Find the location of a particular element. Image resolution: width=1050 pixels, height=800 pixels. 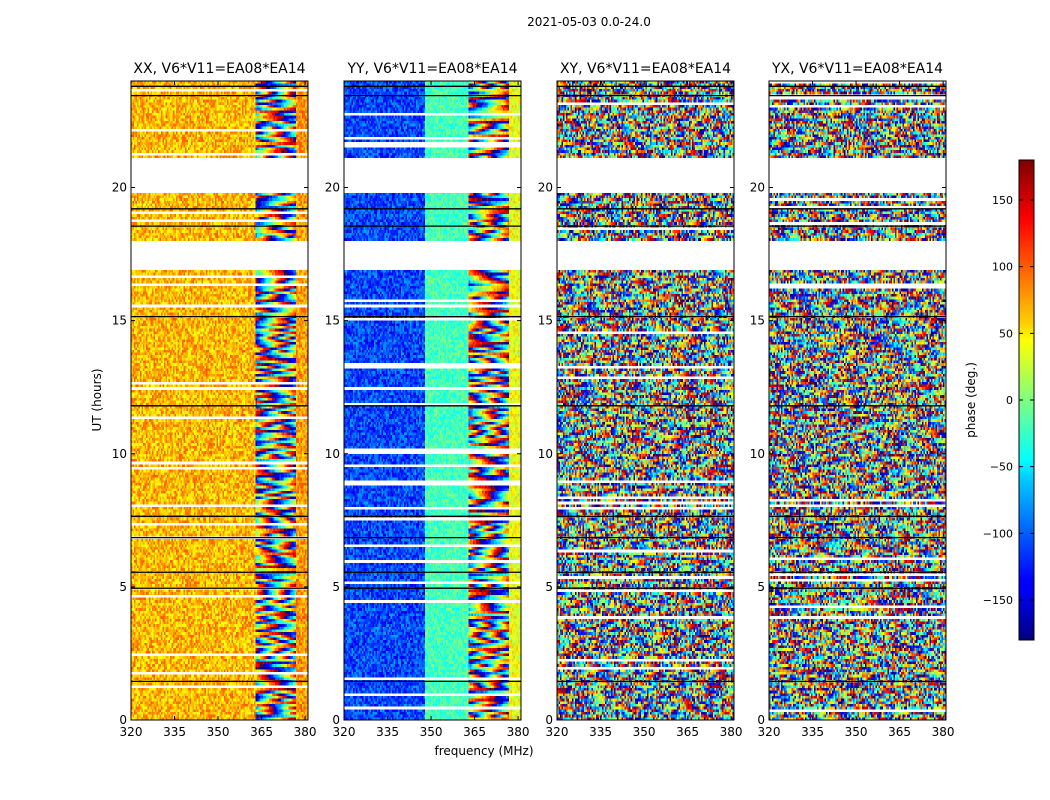

heatmap-image-xx is located at coordinates (219, 400).